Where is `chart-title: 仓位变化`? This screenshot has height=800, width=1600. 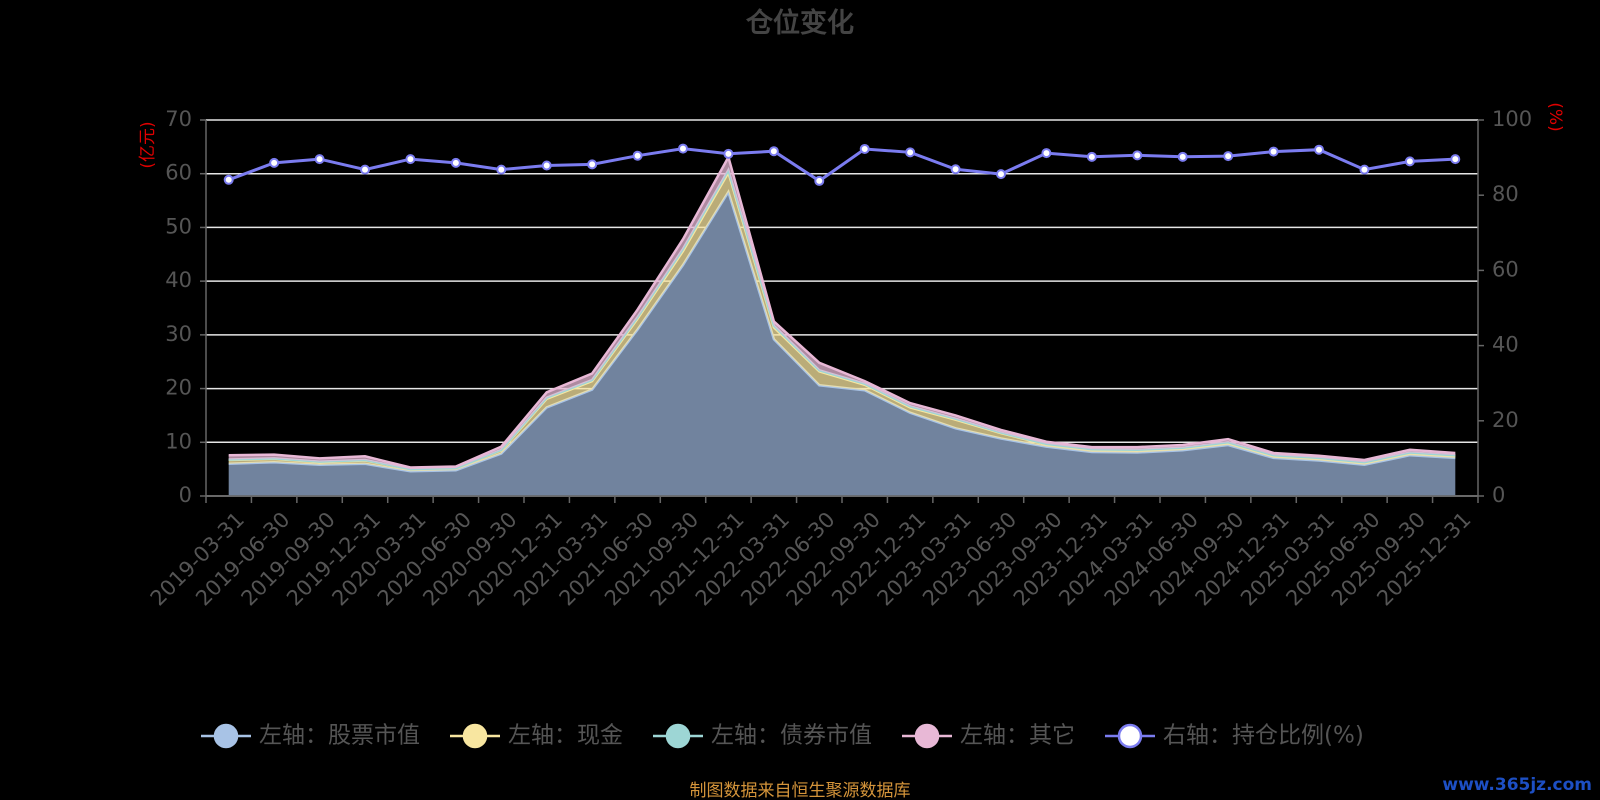
chart-title: 仓位变化 is located at coordinates (799, 23).